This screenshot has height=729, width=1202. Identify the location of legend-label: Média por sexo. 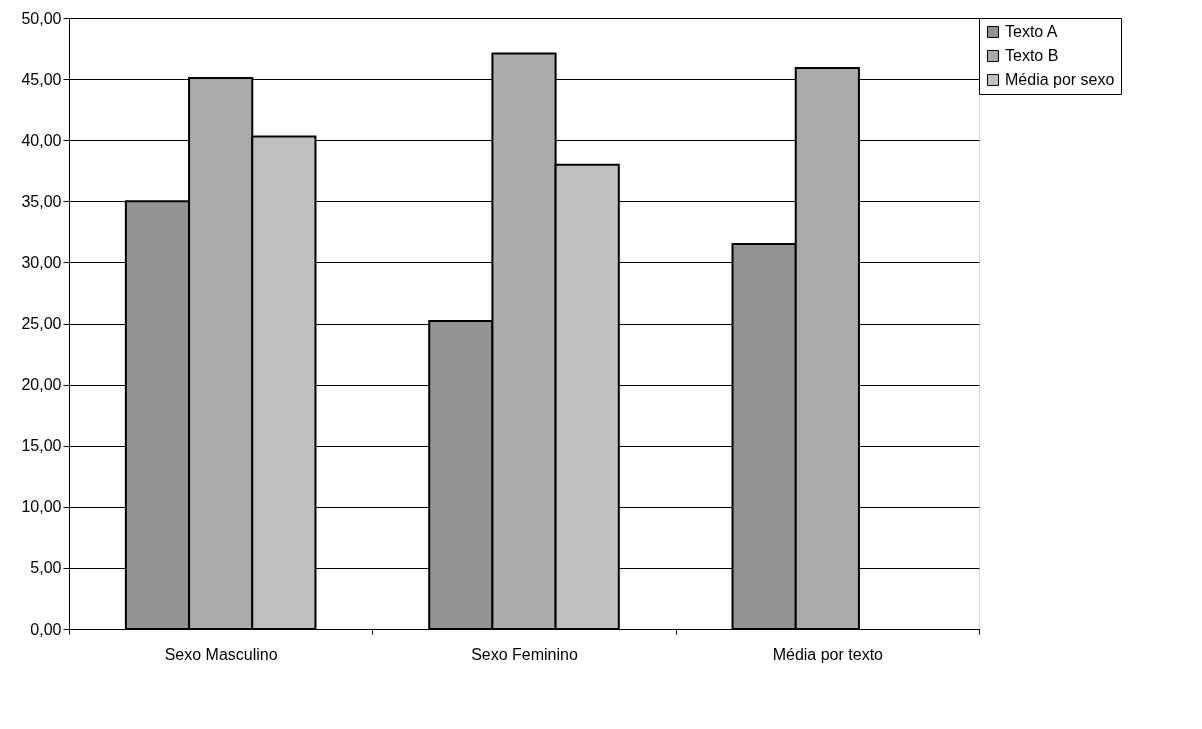
(1060, 79).